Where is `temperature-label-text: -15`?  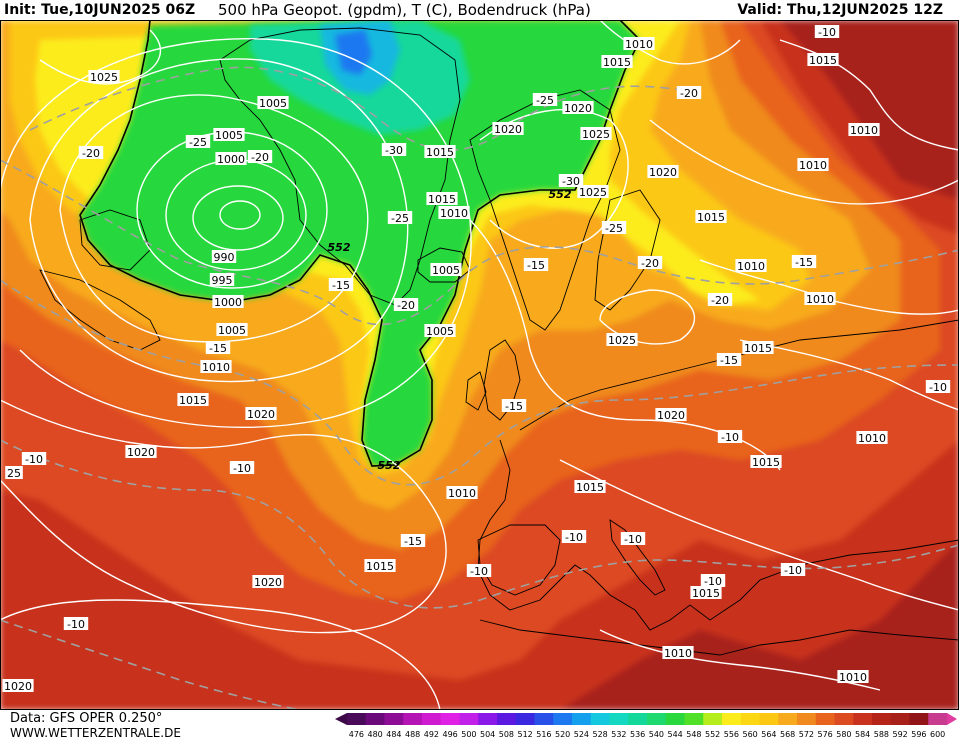
temperature-label-text: -15 is located at coordinates (729, 360).